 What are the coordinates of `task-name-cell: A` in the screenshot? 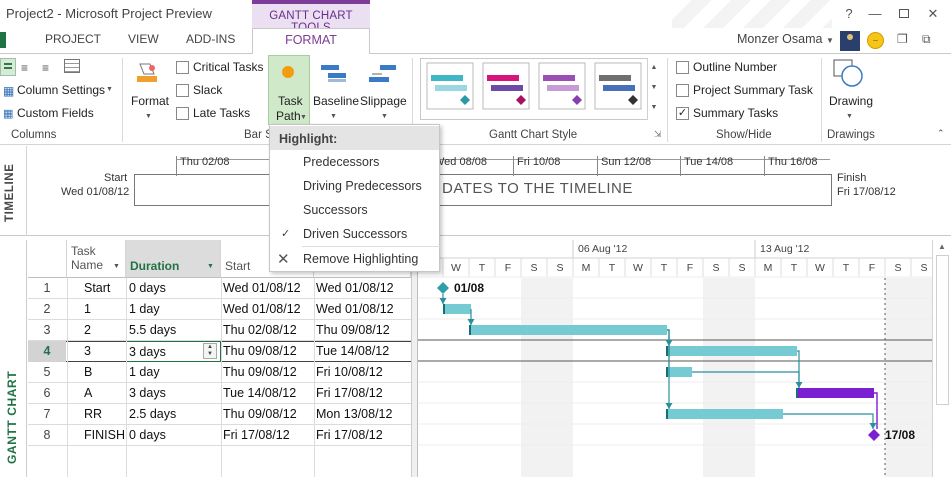 It's located at (88, 393).